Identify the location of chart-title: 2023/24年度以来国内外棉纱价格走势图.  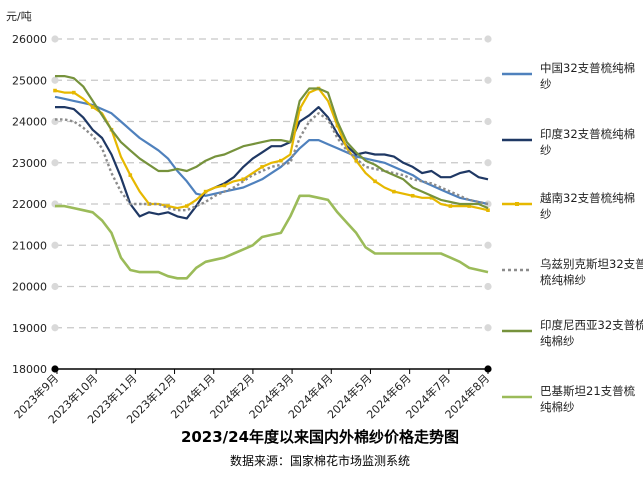
(320, 437).